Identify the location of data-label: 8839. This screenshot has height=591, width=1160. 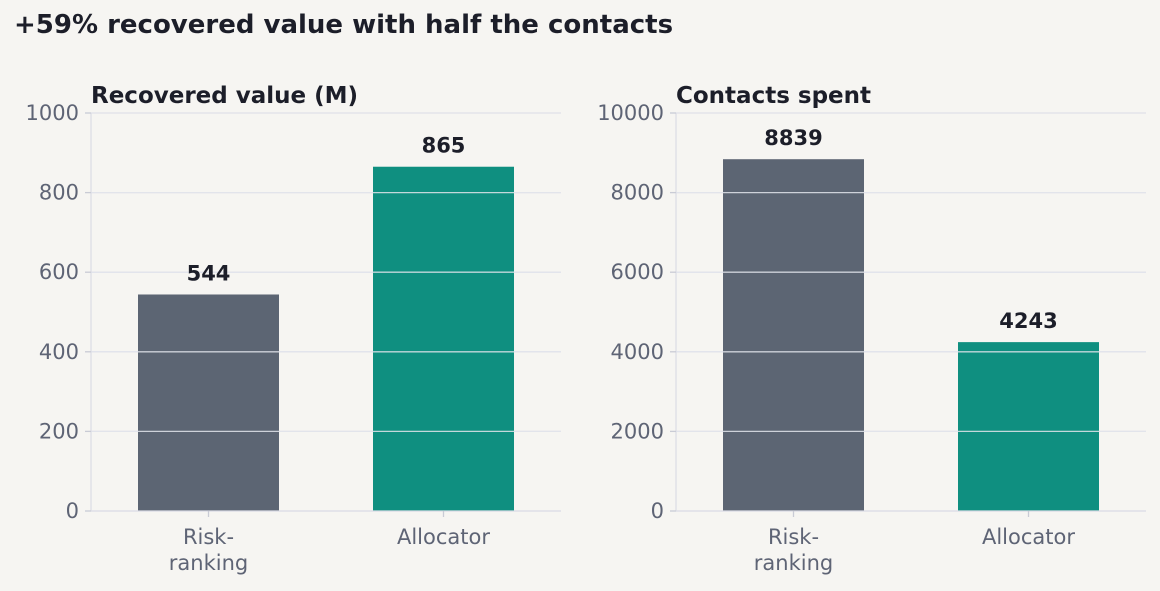
(793, 138).